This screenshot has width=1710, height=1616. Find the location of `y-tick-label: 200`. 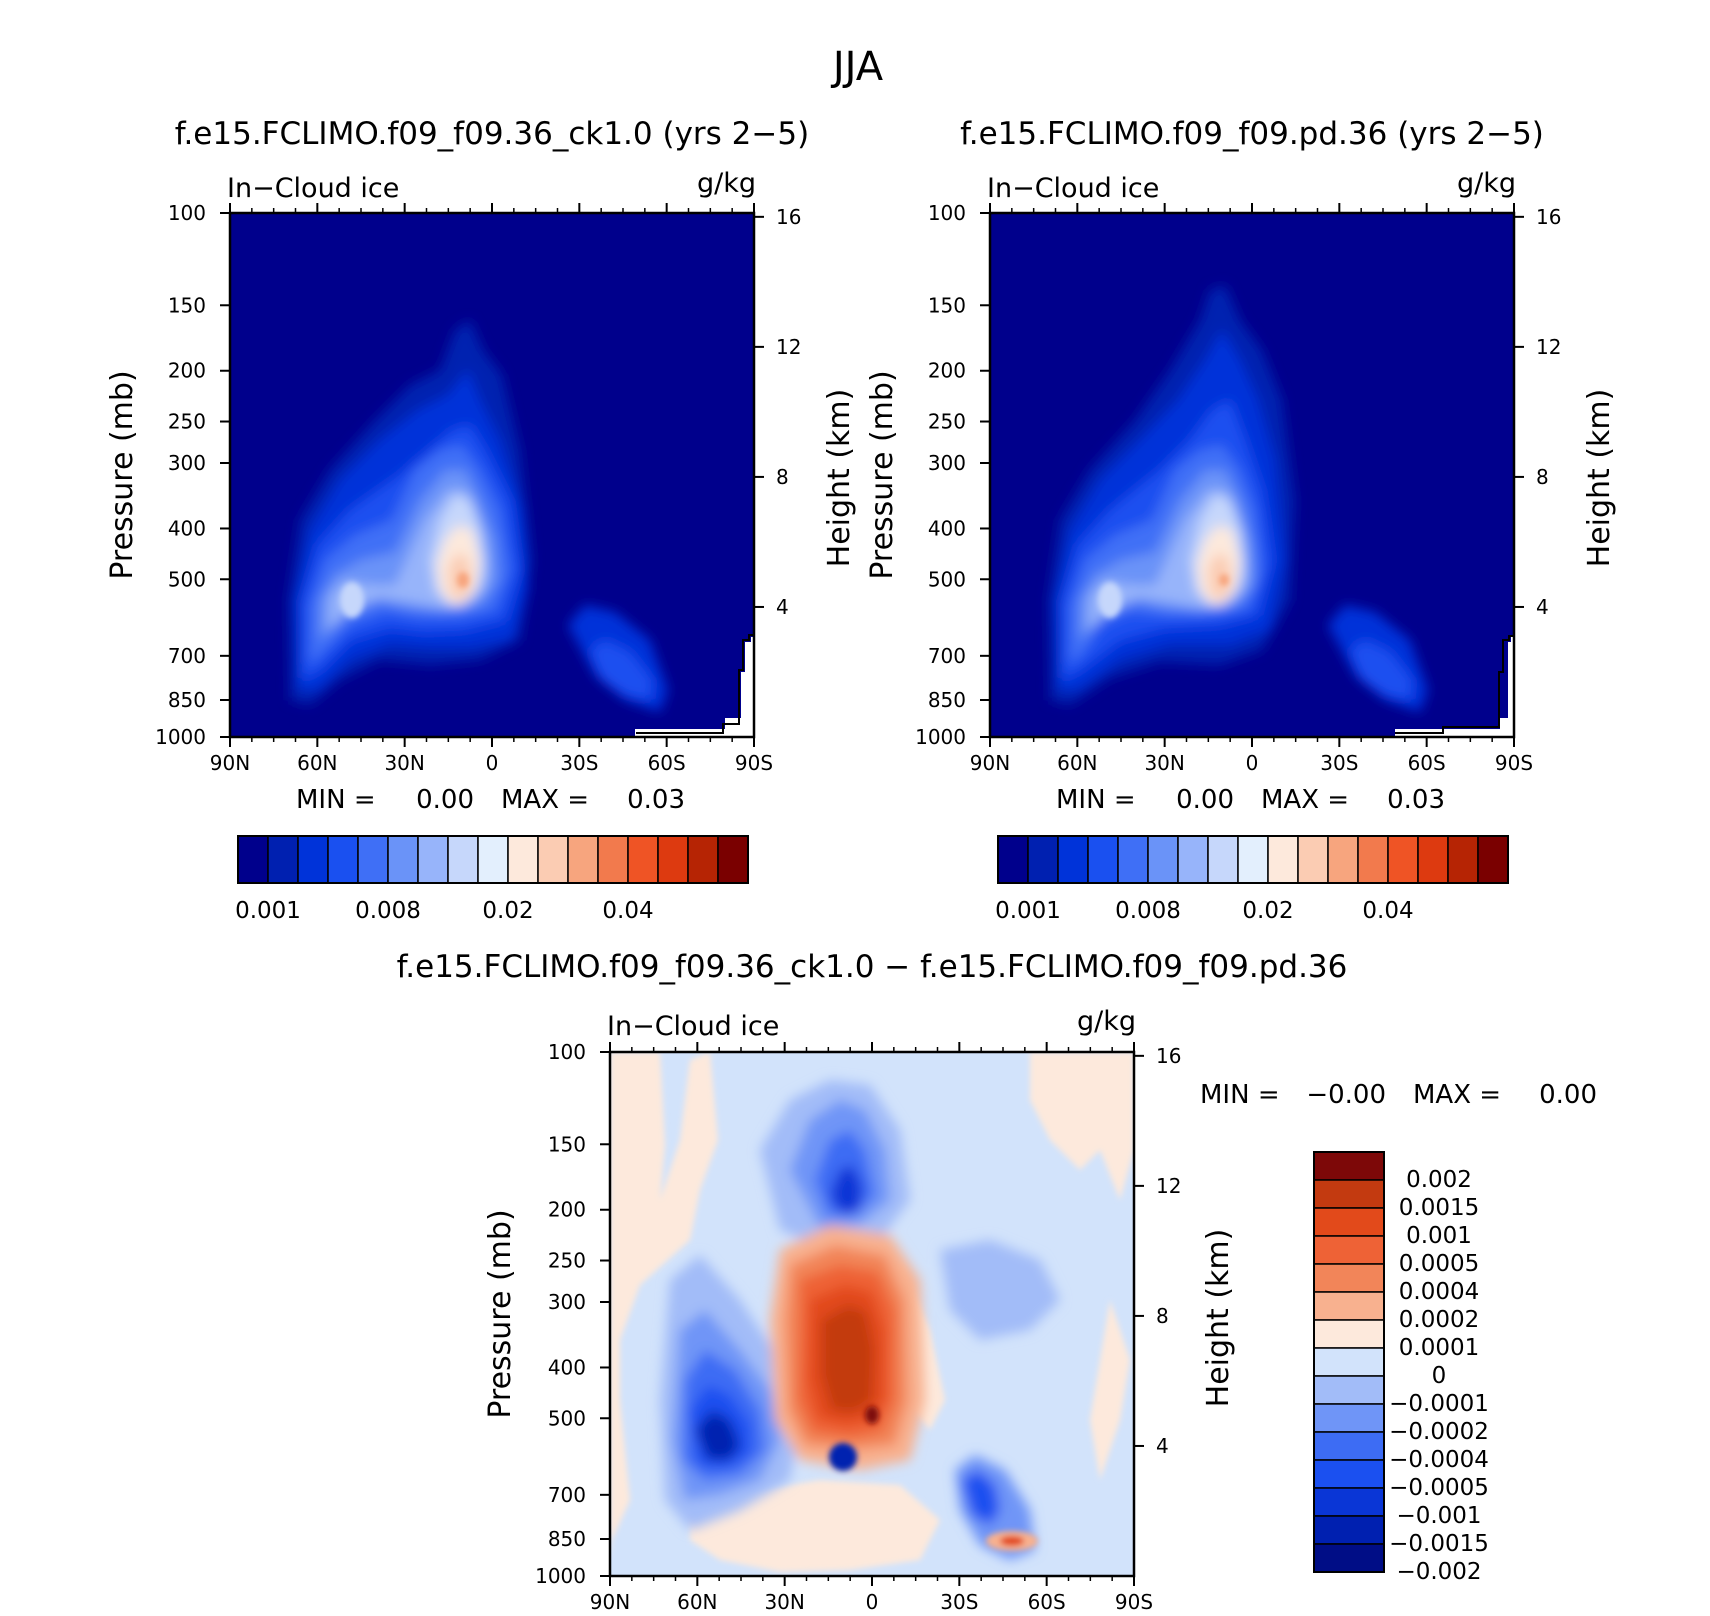

y-tick-label: 200 is located at coordinates (567, 1210).